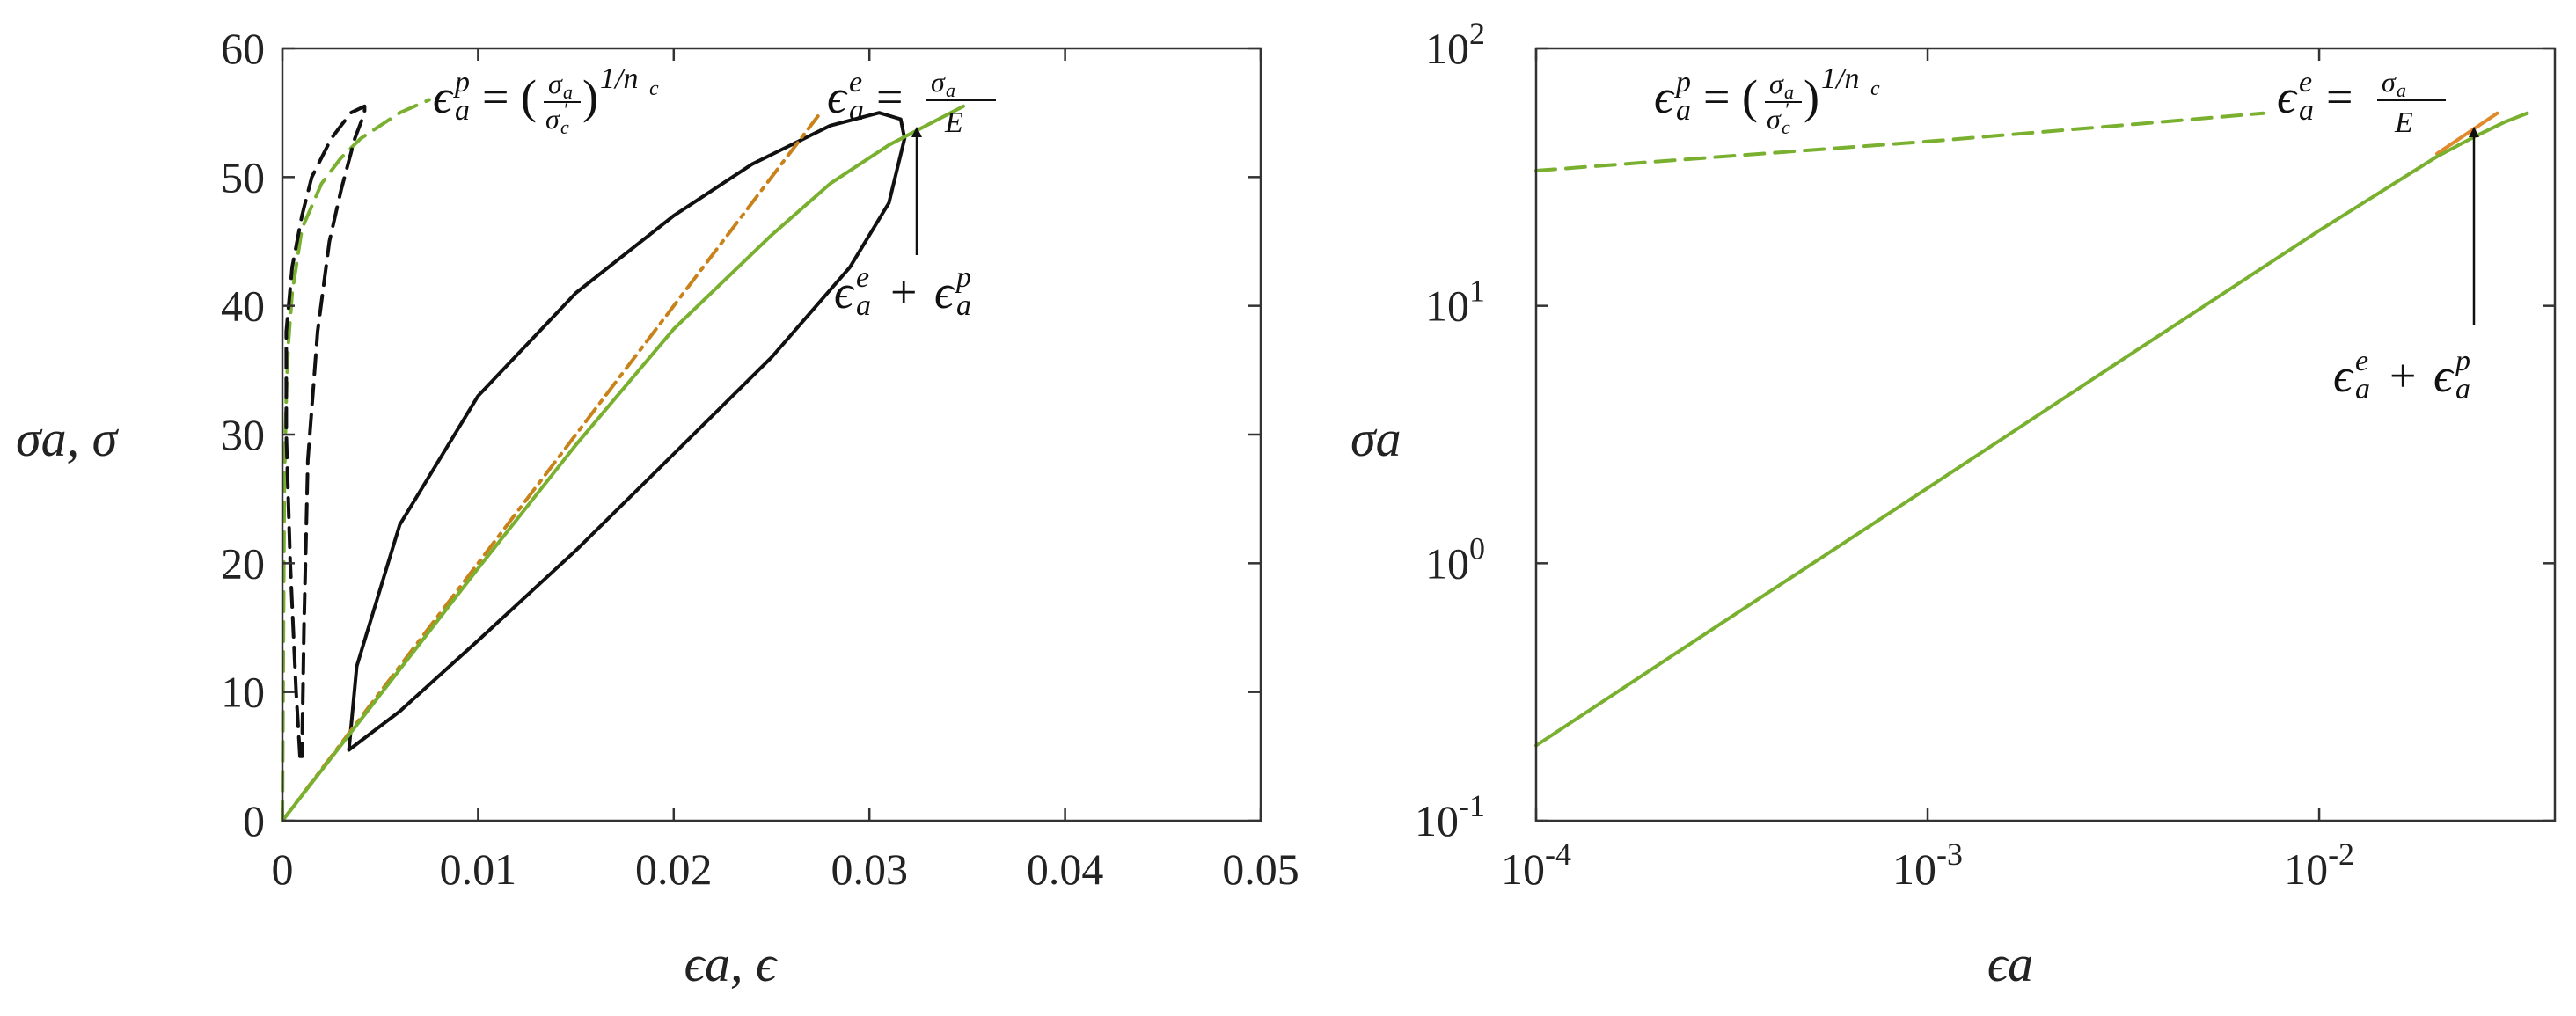 The image size is (2576, 1016). I want to click on left-y-tick-label: 60, so click(243, 48).